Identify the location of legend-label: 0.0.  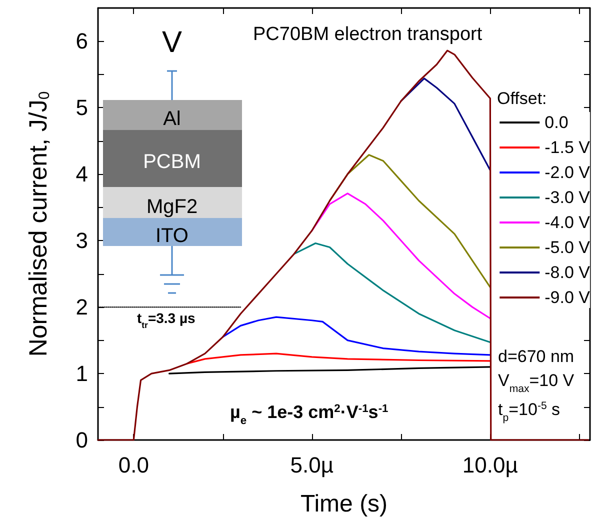
(556, 122).